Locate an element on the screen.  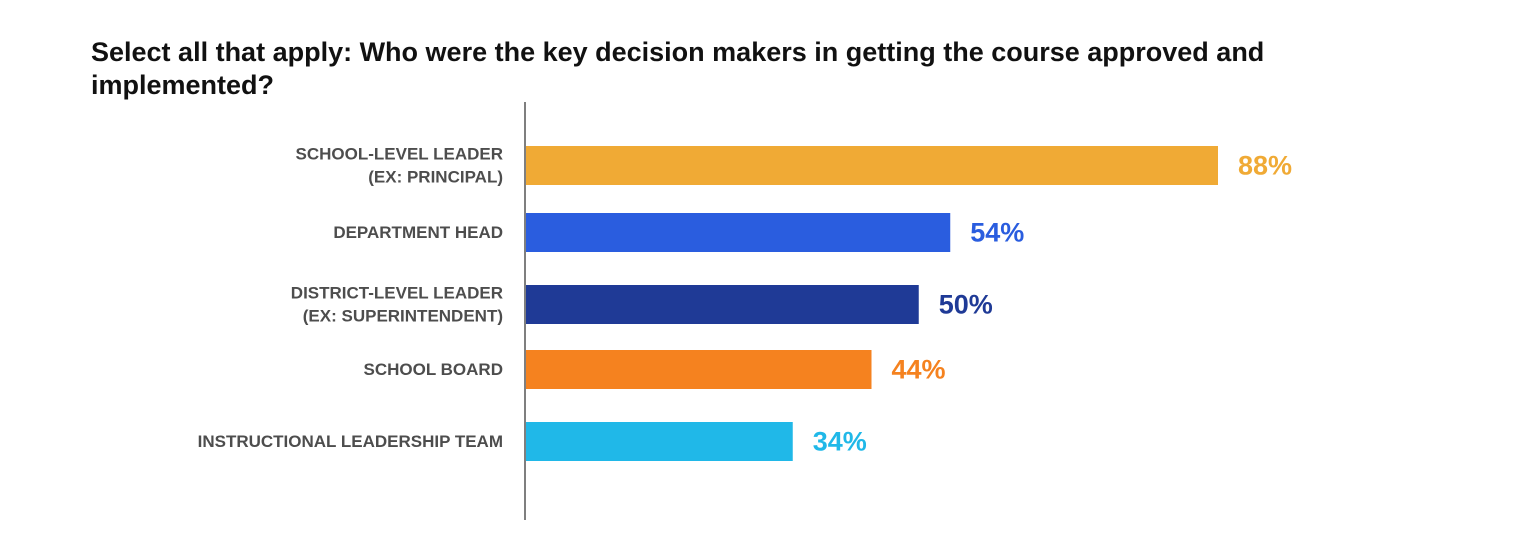
value-label: 34% is located at coordinates (840, 442).